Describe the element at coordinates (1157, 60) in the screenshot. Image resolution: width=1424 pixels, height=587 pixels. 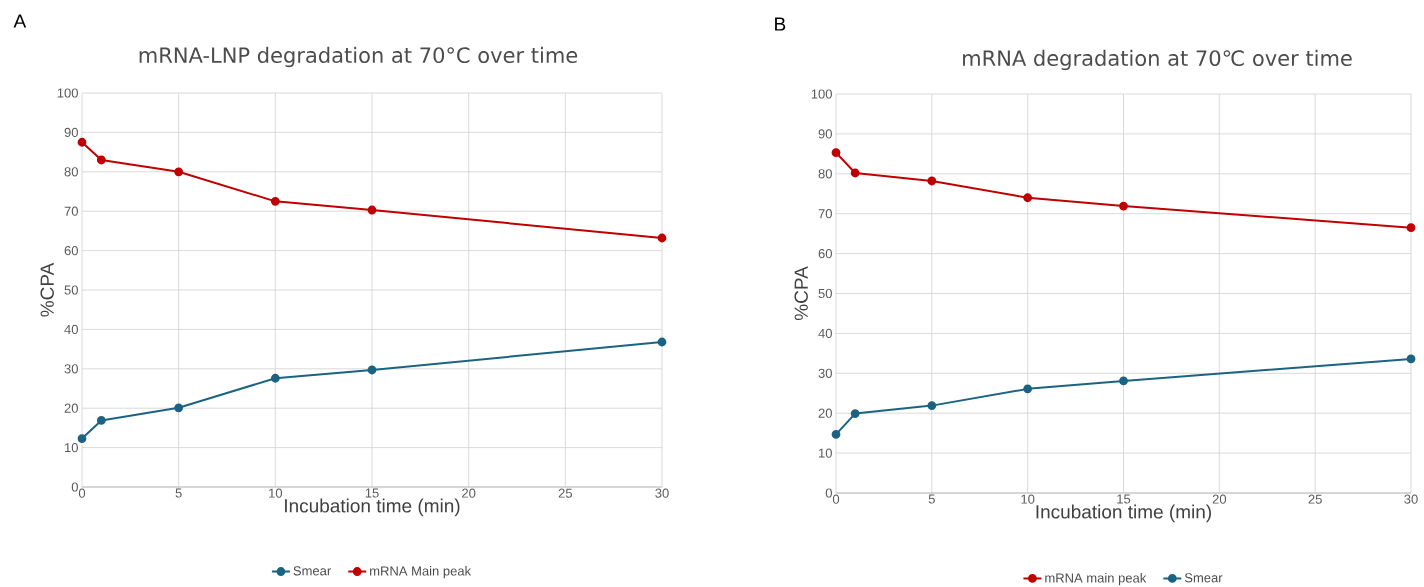
I see `chart-title: mRNA degradation at 70℃ over time` at that location.